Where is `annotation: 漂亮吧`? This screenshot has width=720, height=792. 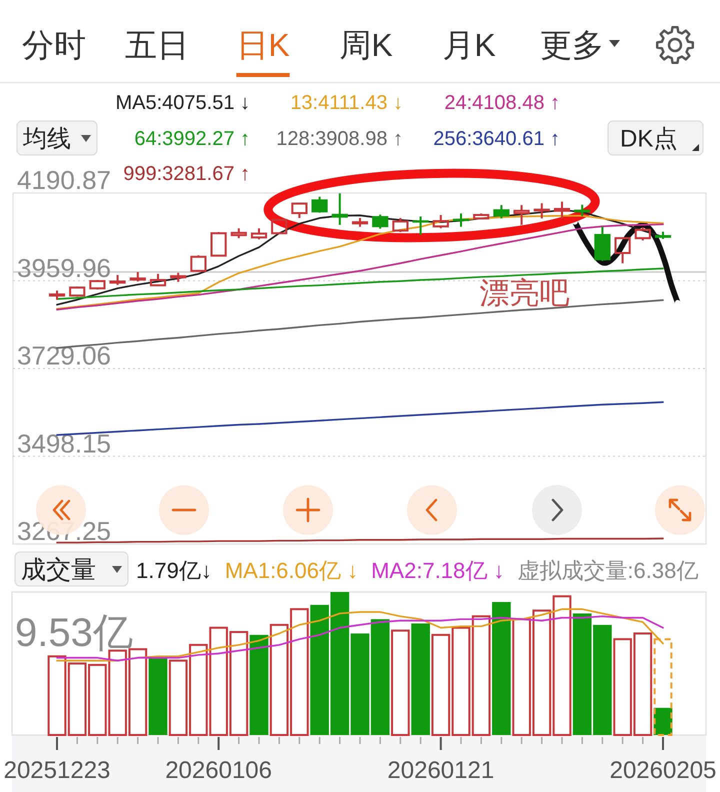
annotation: 漂亮吧 is located at coordinates (525, 293).